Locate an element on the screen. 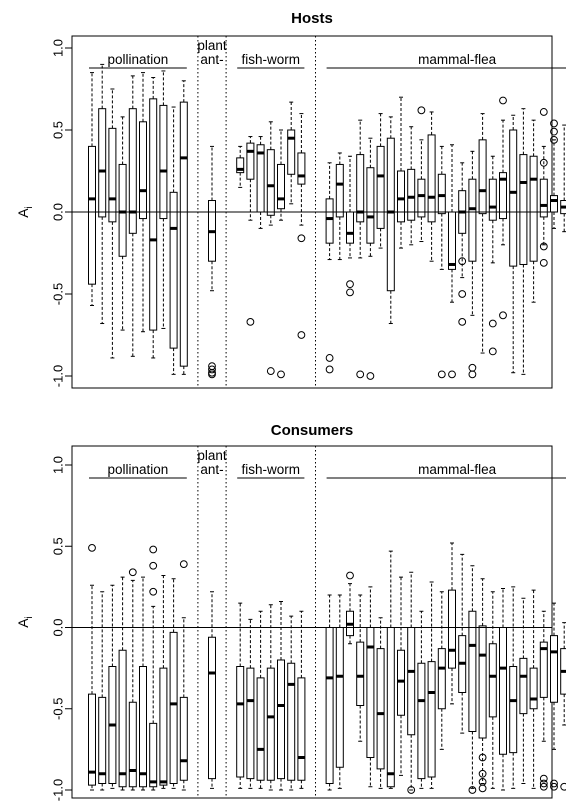 The width and height of the screenshot is (566, 806). group-label: ant- is located at coordinates (211, 469).